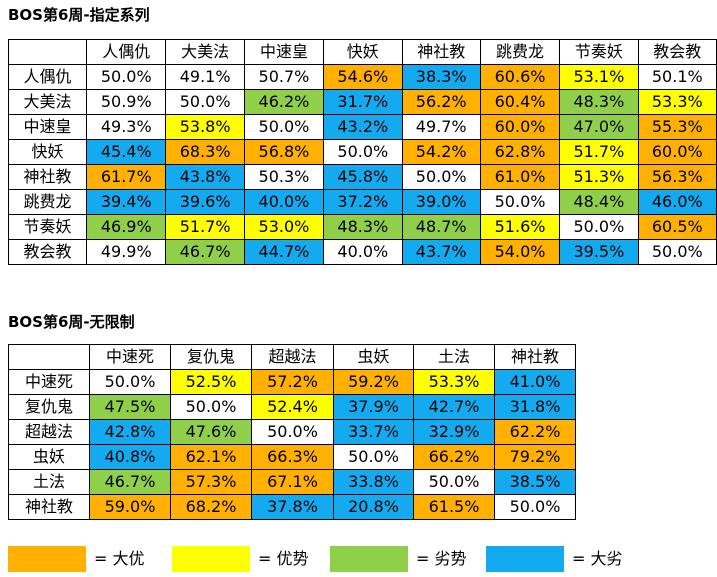 This screenshot has width=717, height=577. Describe the element at coordinates (205, 177) in the screenshot. I see `winrate-cell: 43.8%` at that location.